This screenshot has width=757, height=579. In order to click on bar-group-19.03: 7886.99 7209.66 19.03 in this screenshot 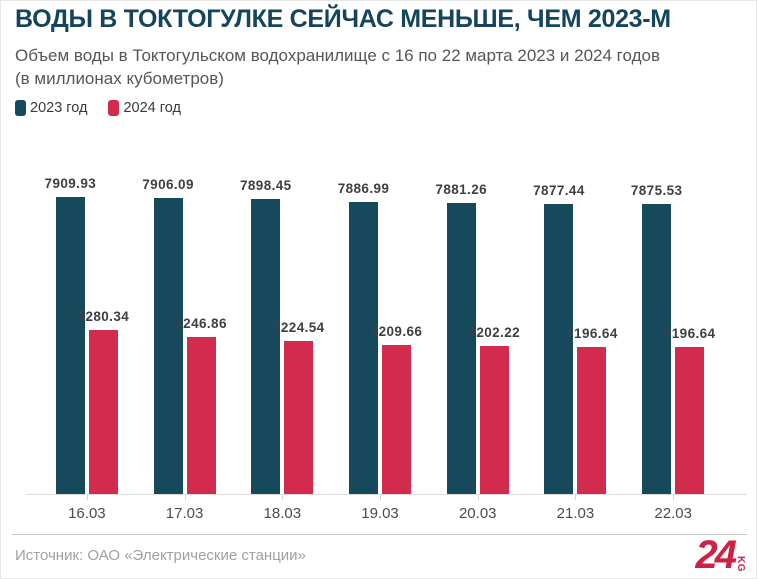, I will do `click(380, 336)`.